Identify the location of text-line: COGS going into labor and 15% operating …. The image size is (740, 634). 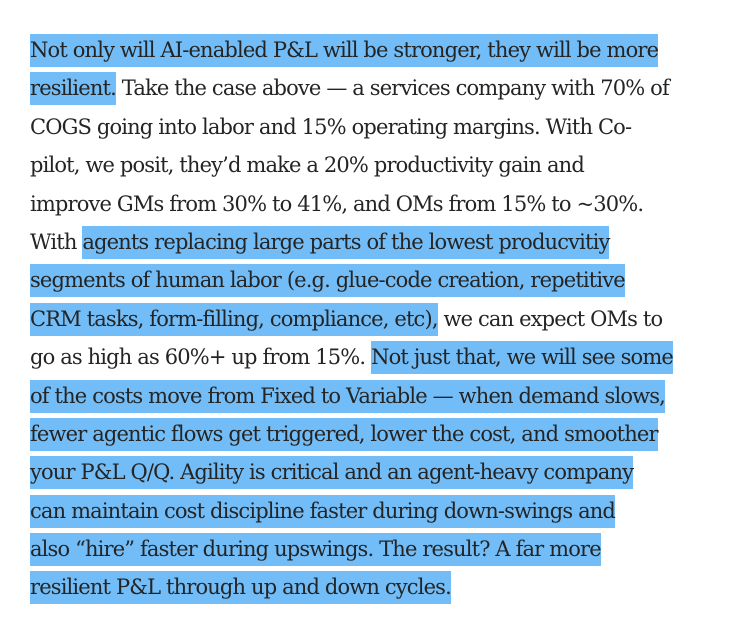
(375, 127).